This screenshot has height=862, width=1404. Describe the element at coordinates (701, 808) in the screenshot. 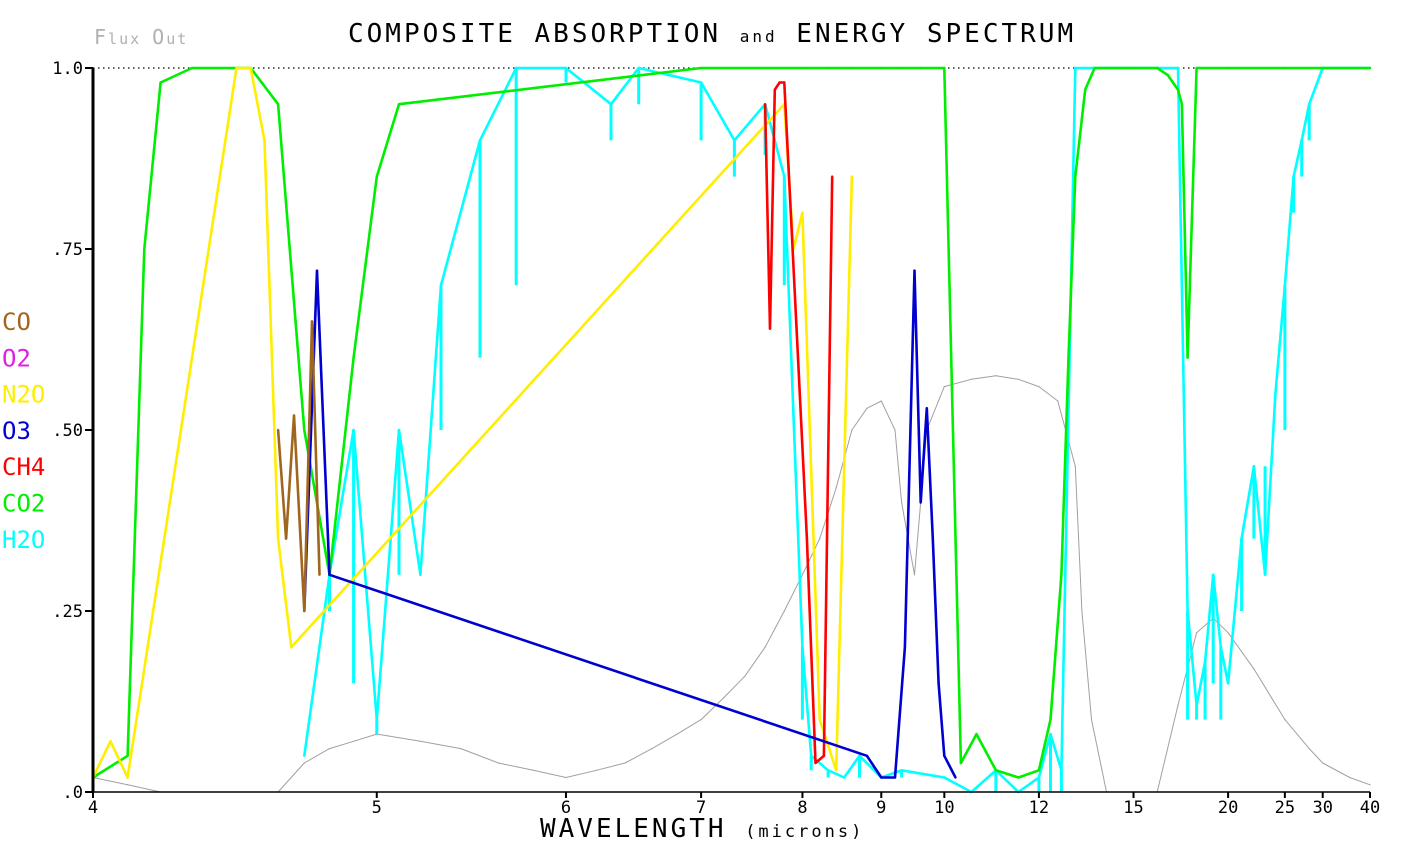

I see `x-tick-label: 7` at that location.